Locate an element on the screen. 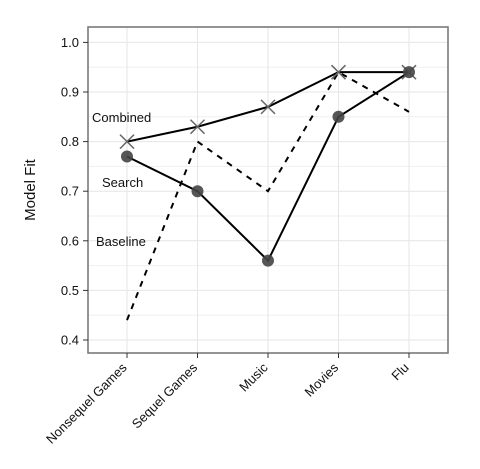 The image size is (480, 469). annotation-search: Search is located at coordinates (122, 182).